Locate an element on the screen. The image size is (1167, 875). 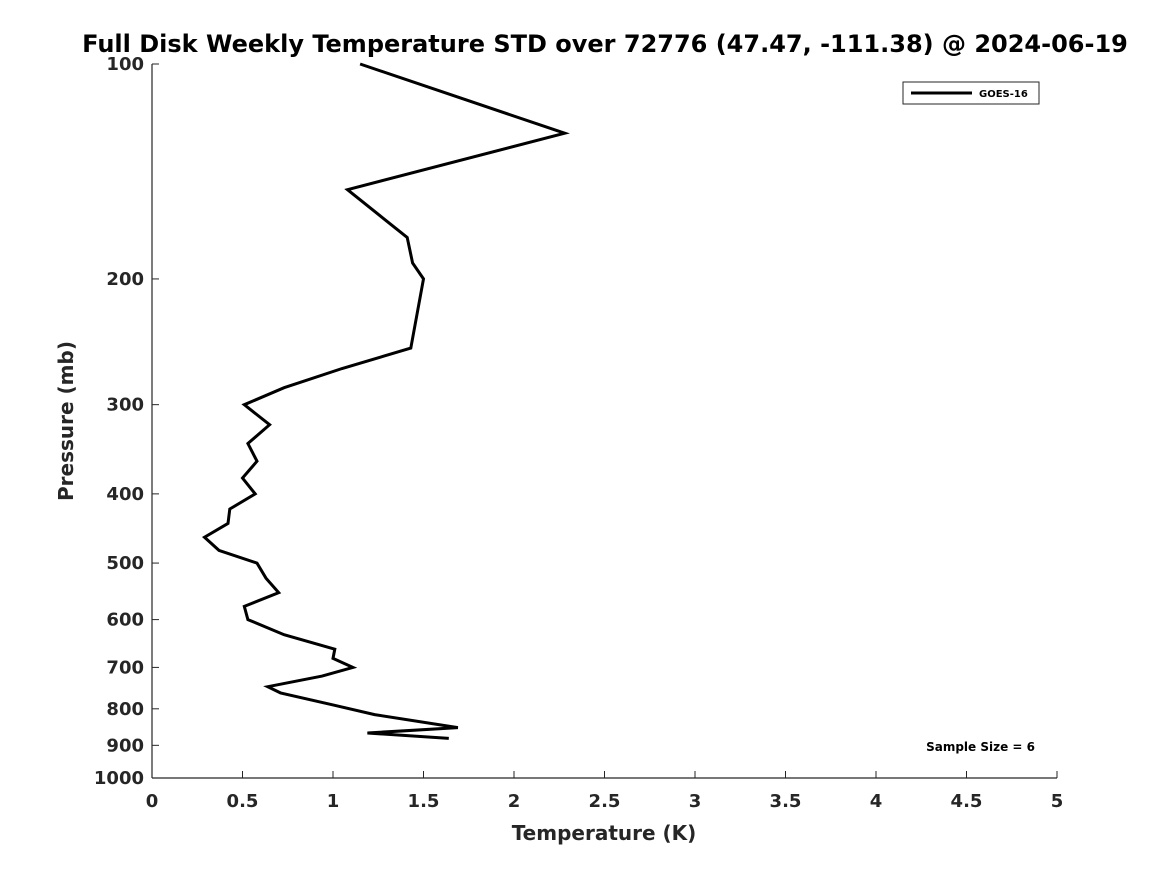
x-tick-label: 0.5 is located at coordinates (243, 801).